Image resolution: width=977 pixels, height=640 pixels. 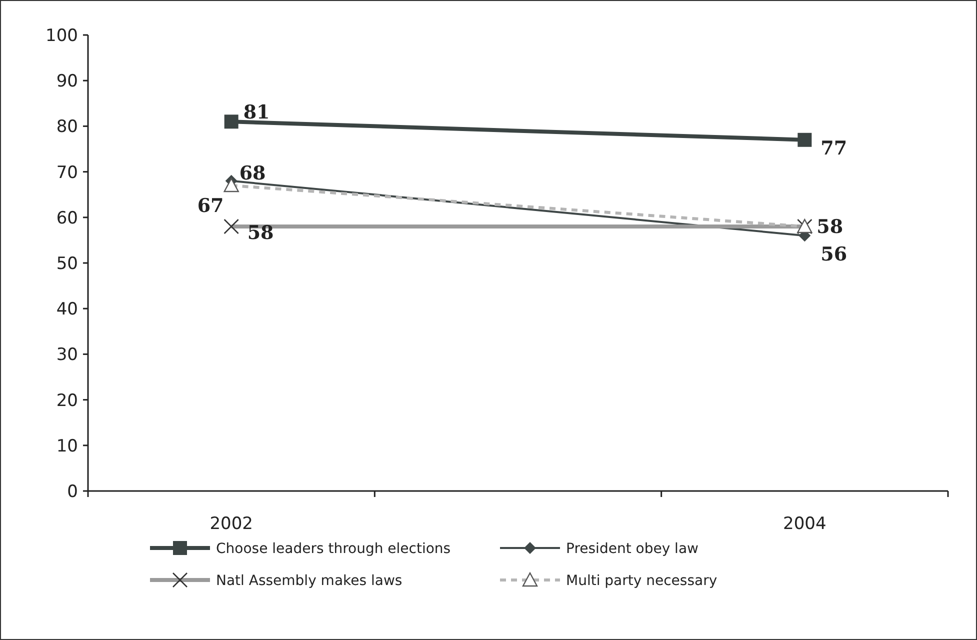 I want to click on x-tick-label: 2004, so click(x=804, y=524).